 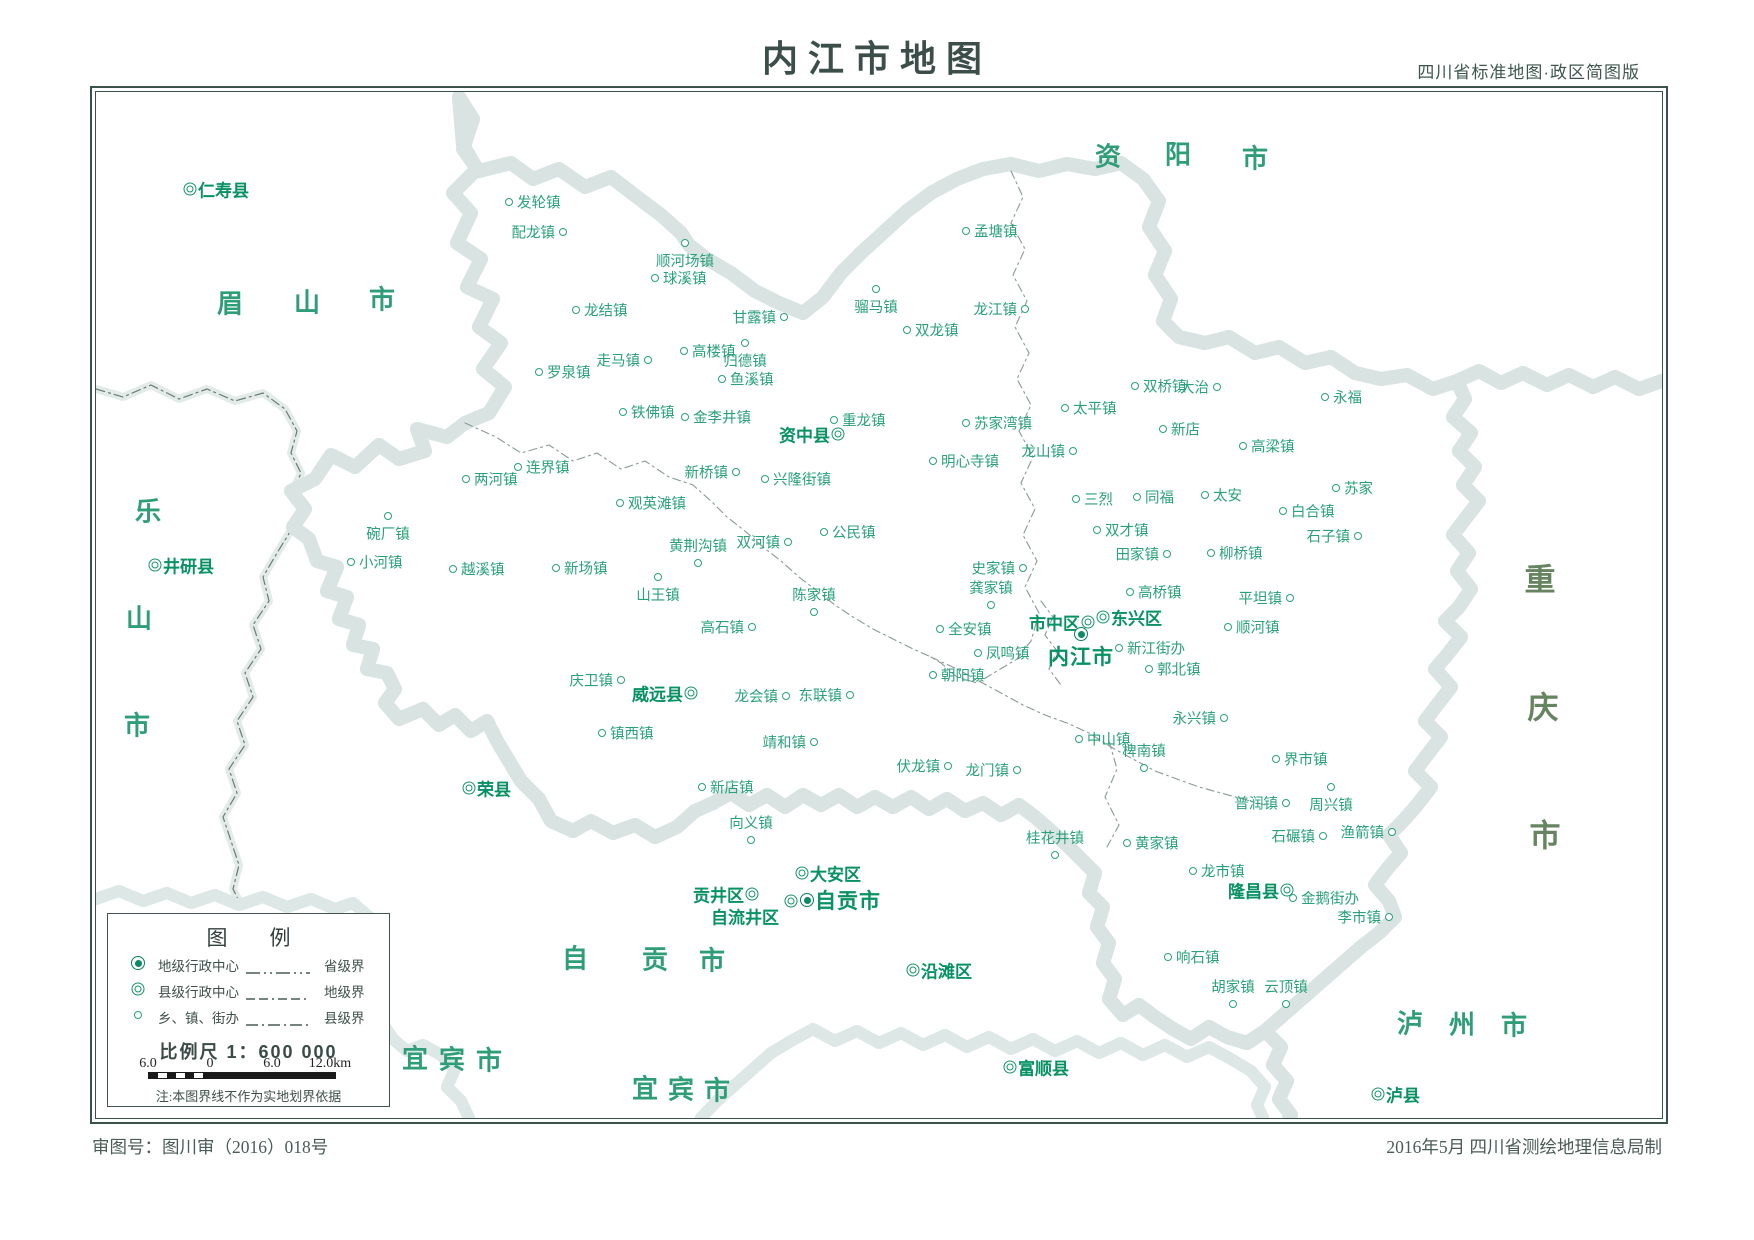 What do you see at coordinates (138, 963) in the screenshot?
I see `city-center-dot` at bounding box center [138, 963].